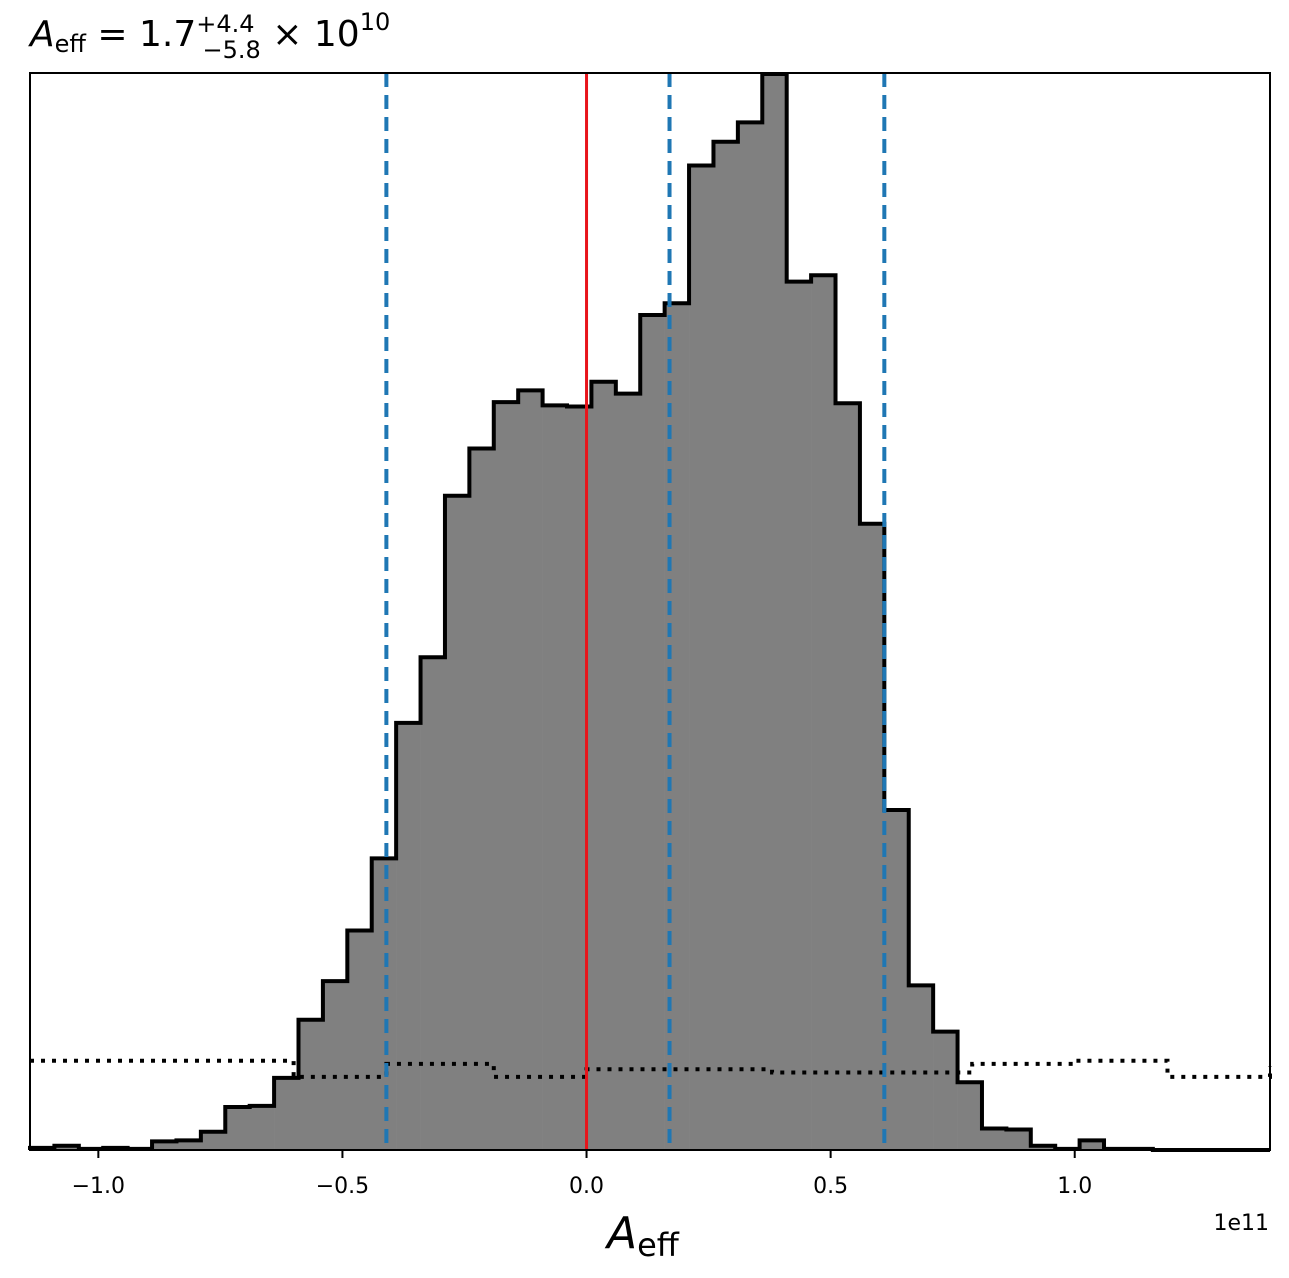 This screenshot has height=1278, width=1289. I want to click on x-offset-label: 1e11, so click(1241, 1223).